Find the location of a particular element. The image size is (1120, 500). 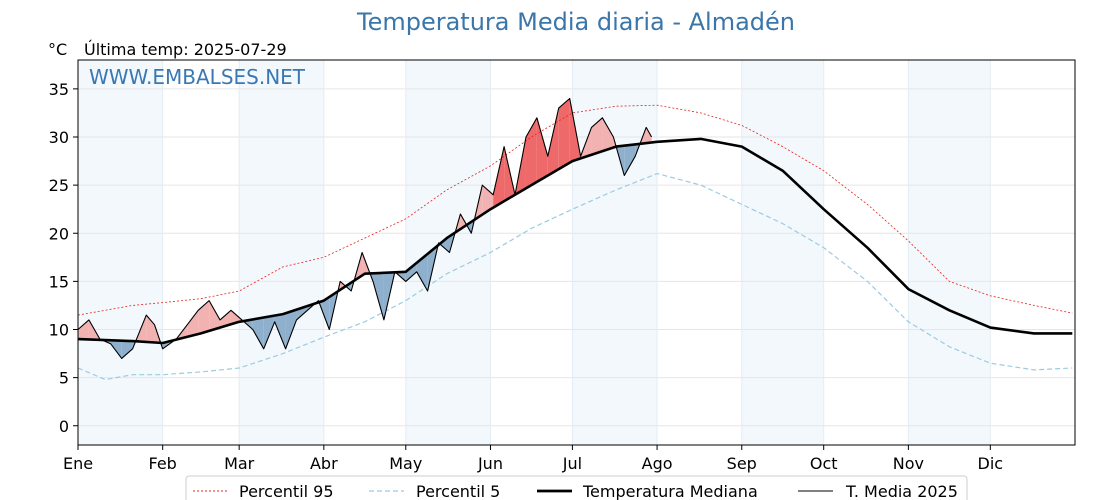

x-tick-label: Sep is located at coordinates (742, 463).